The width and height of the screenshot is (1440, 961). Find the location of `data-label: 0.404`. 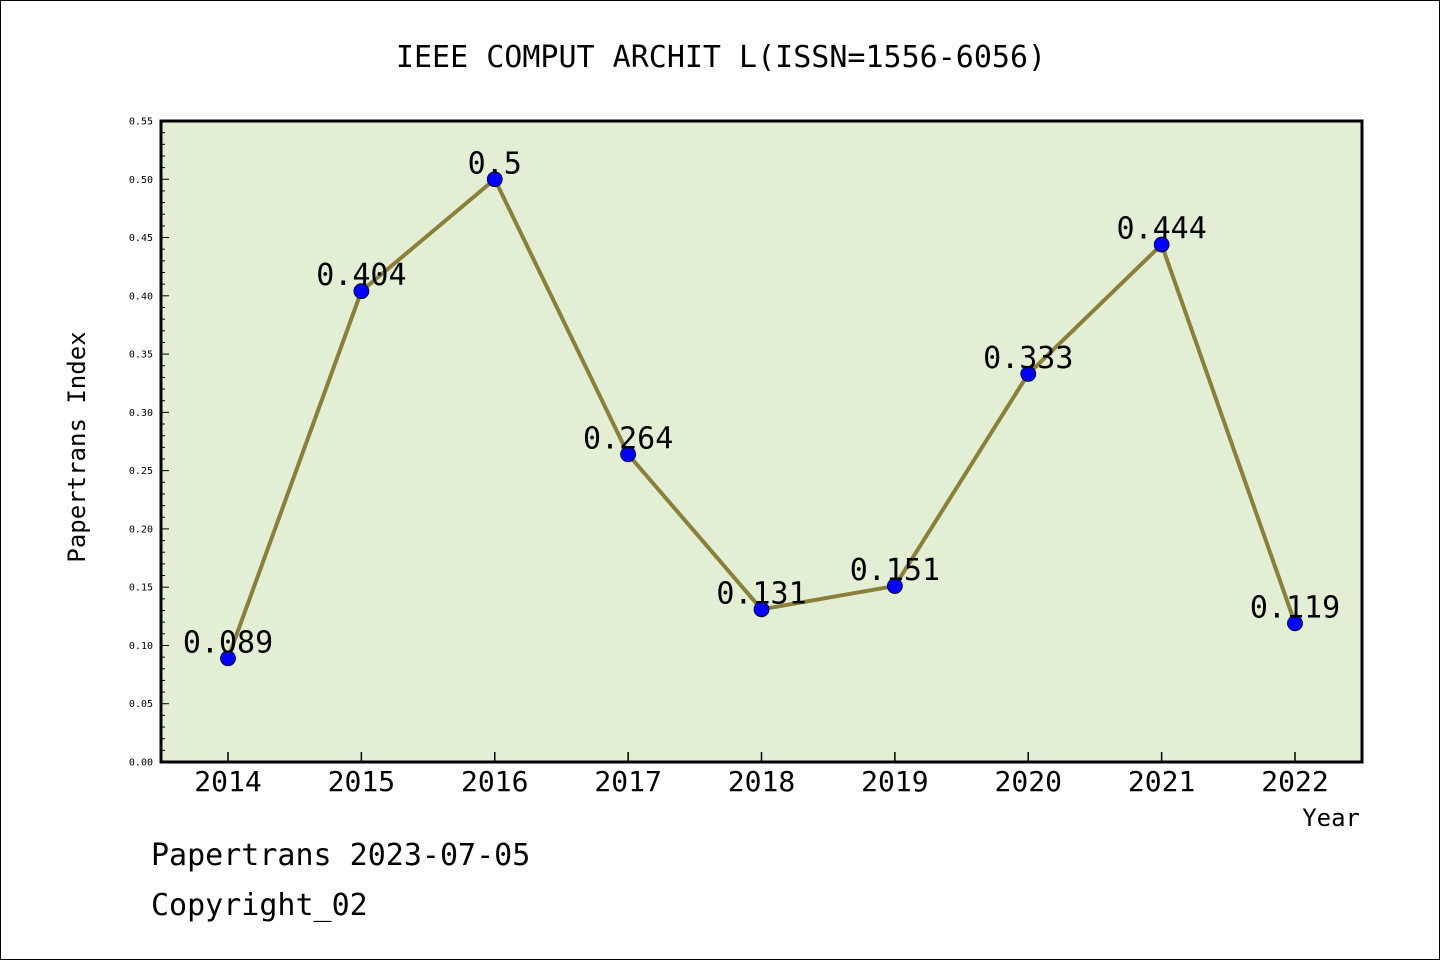

data-label: 0.404 is located at coordinates (361, 275).